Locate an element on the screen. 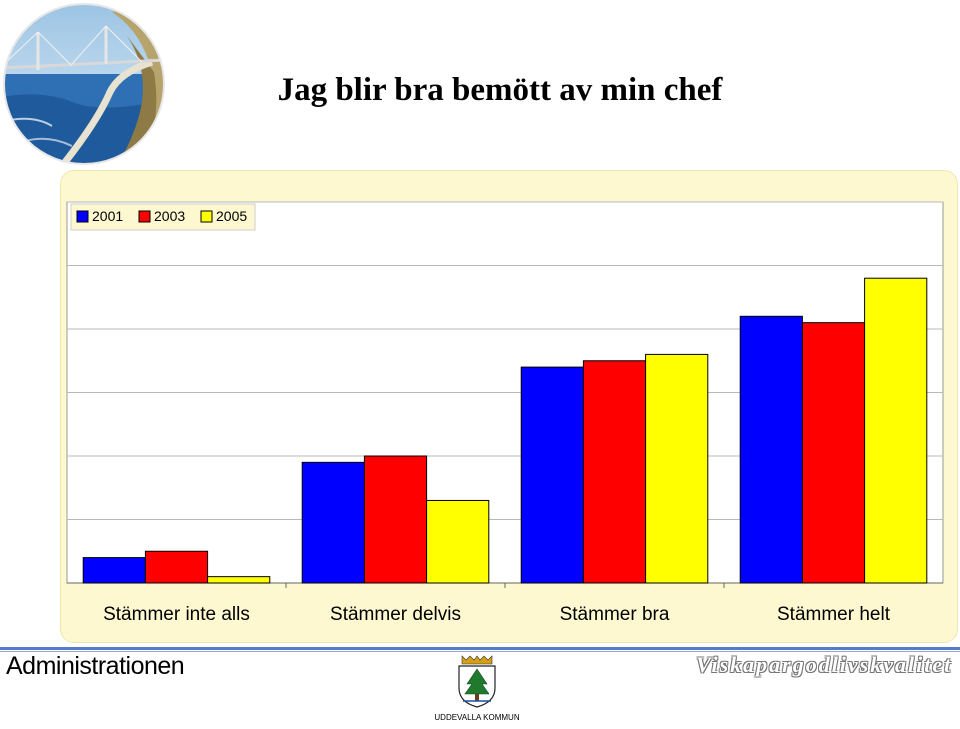 The image size is (960, 729). uddevalla-crest-icon is located at coordinates (477, 681).